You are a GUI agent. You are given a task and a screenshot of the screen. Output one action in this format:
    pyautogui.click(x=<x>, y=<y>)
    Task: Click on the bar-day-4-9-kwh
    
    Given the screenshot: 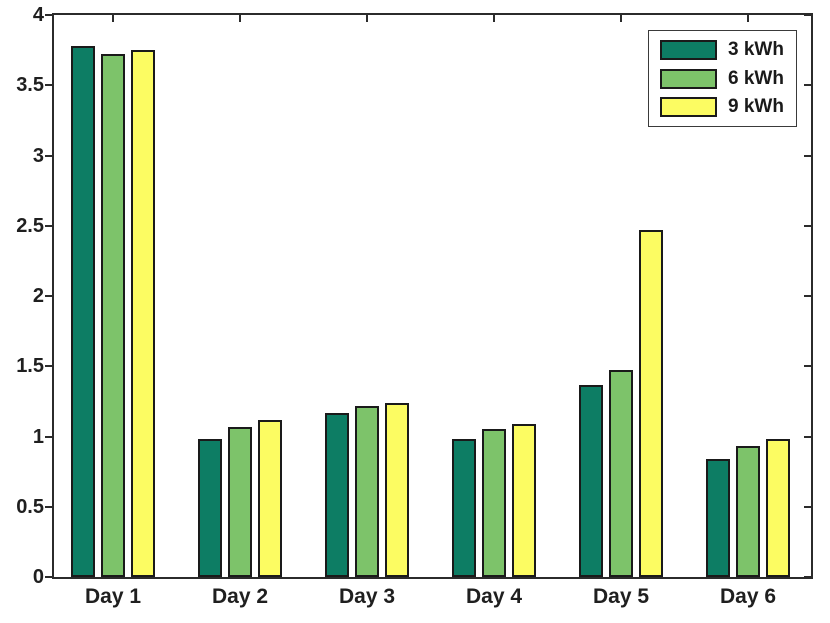 What is the action you would take?
    pyautogui.click(x=524, y=500)
    